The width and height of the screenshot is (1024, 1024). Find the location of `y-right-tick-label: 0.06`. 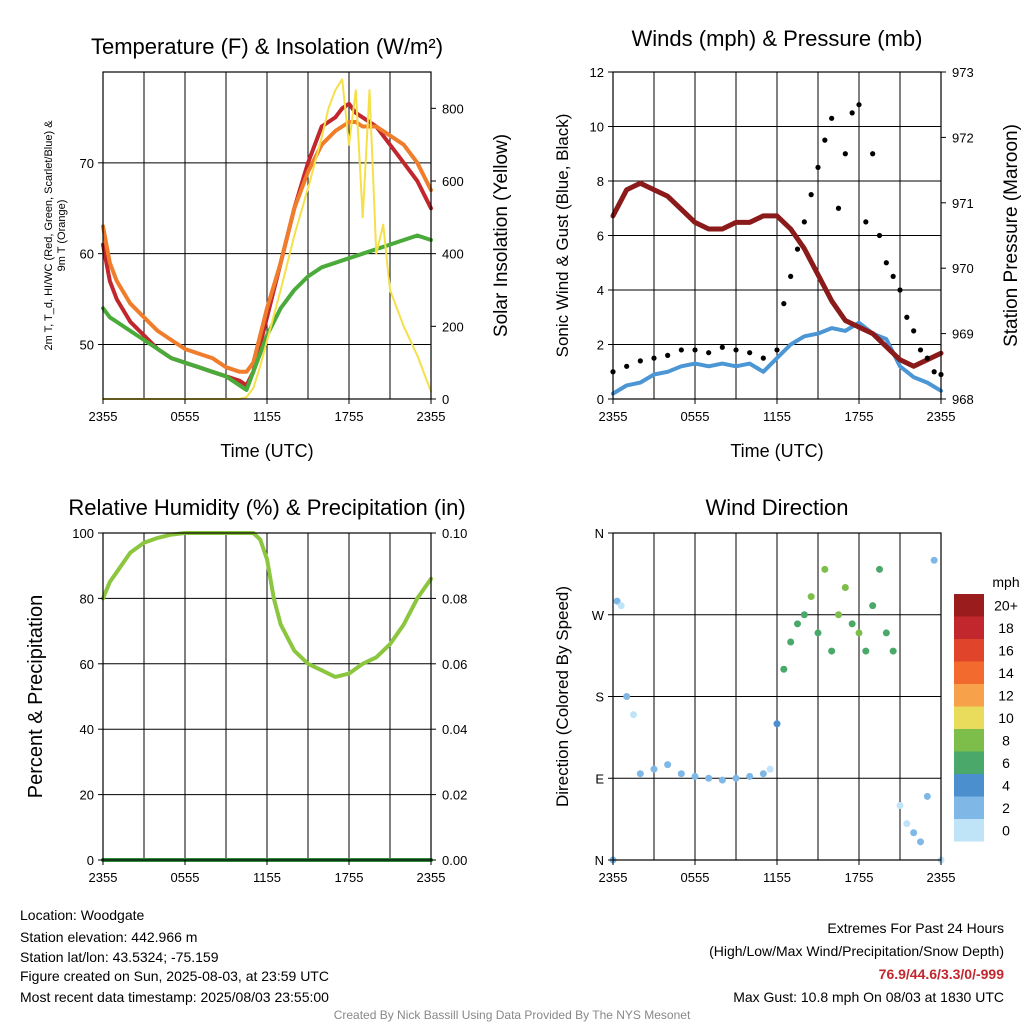

y-right-tick-label: 0.06 is located at coordinates (454, 664).